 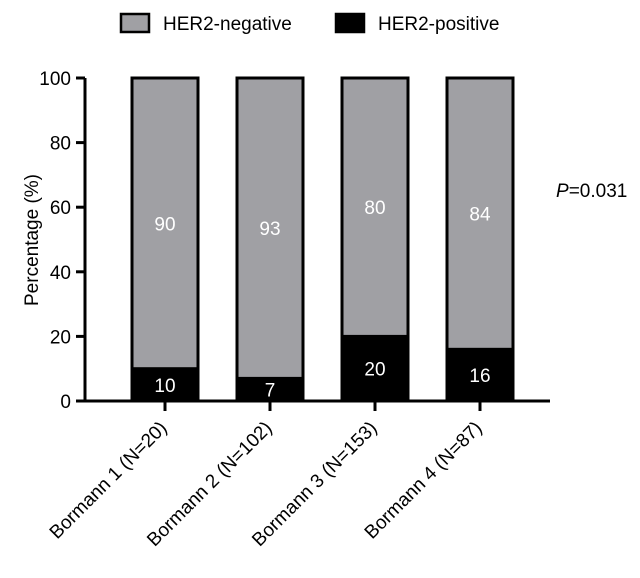 What do you see at coordinates (32, 240) in the screenshot?
I see `y-axis-label: Percentage (%)` at bounding box center [32, 240].